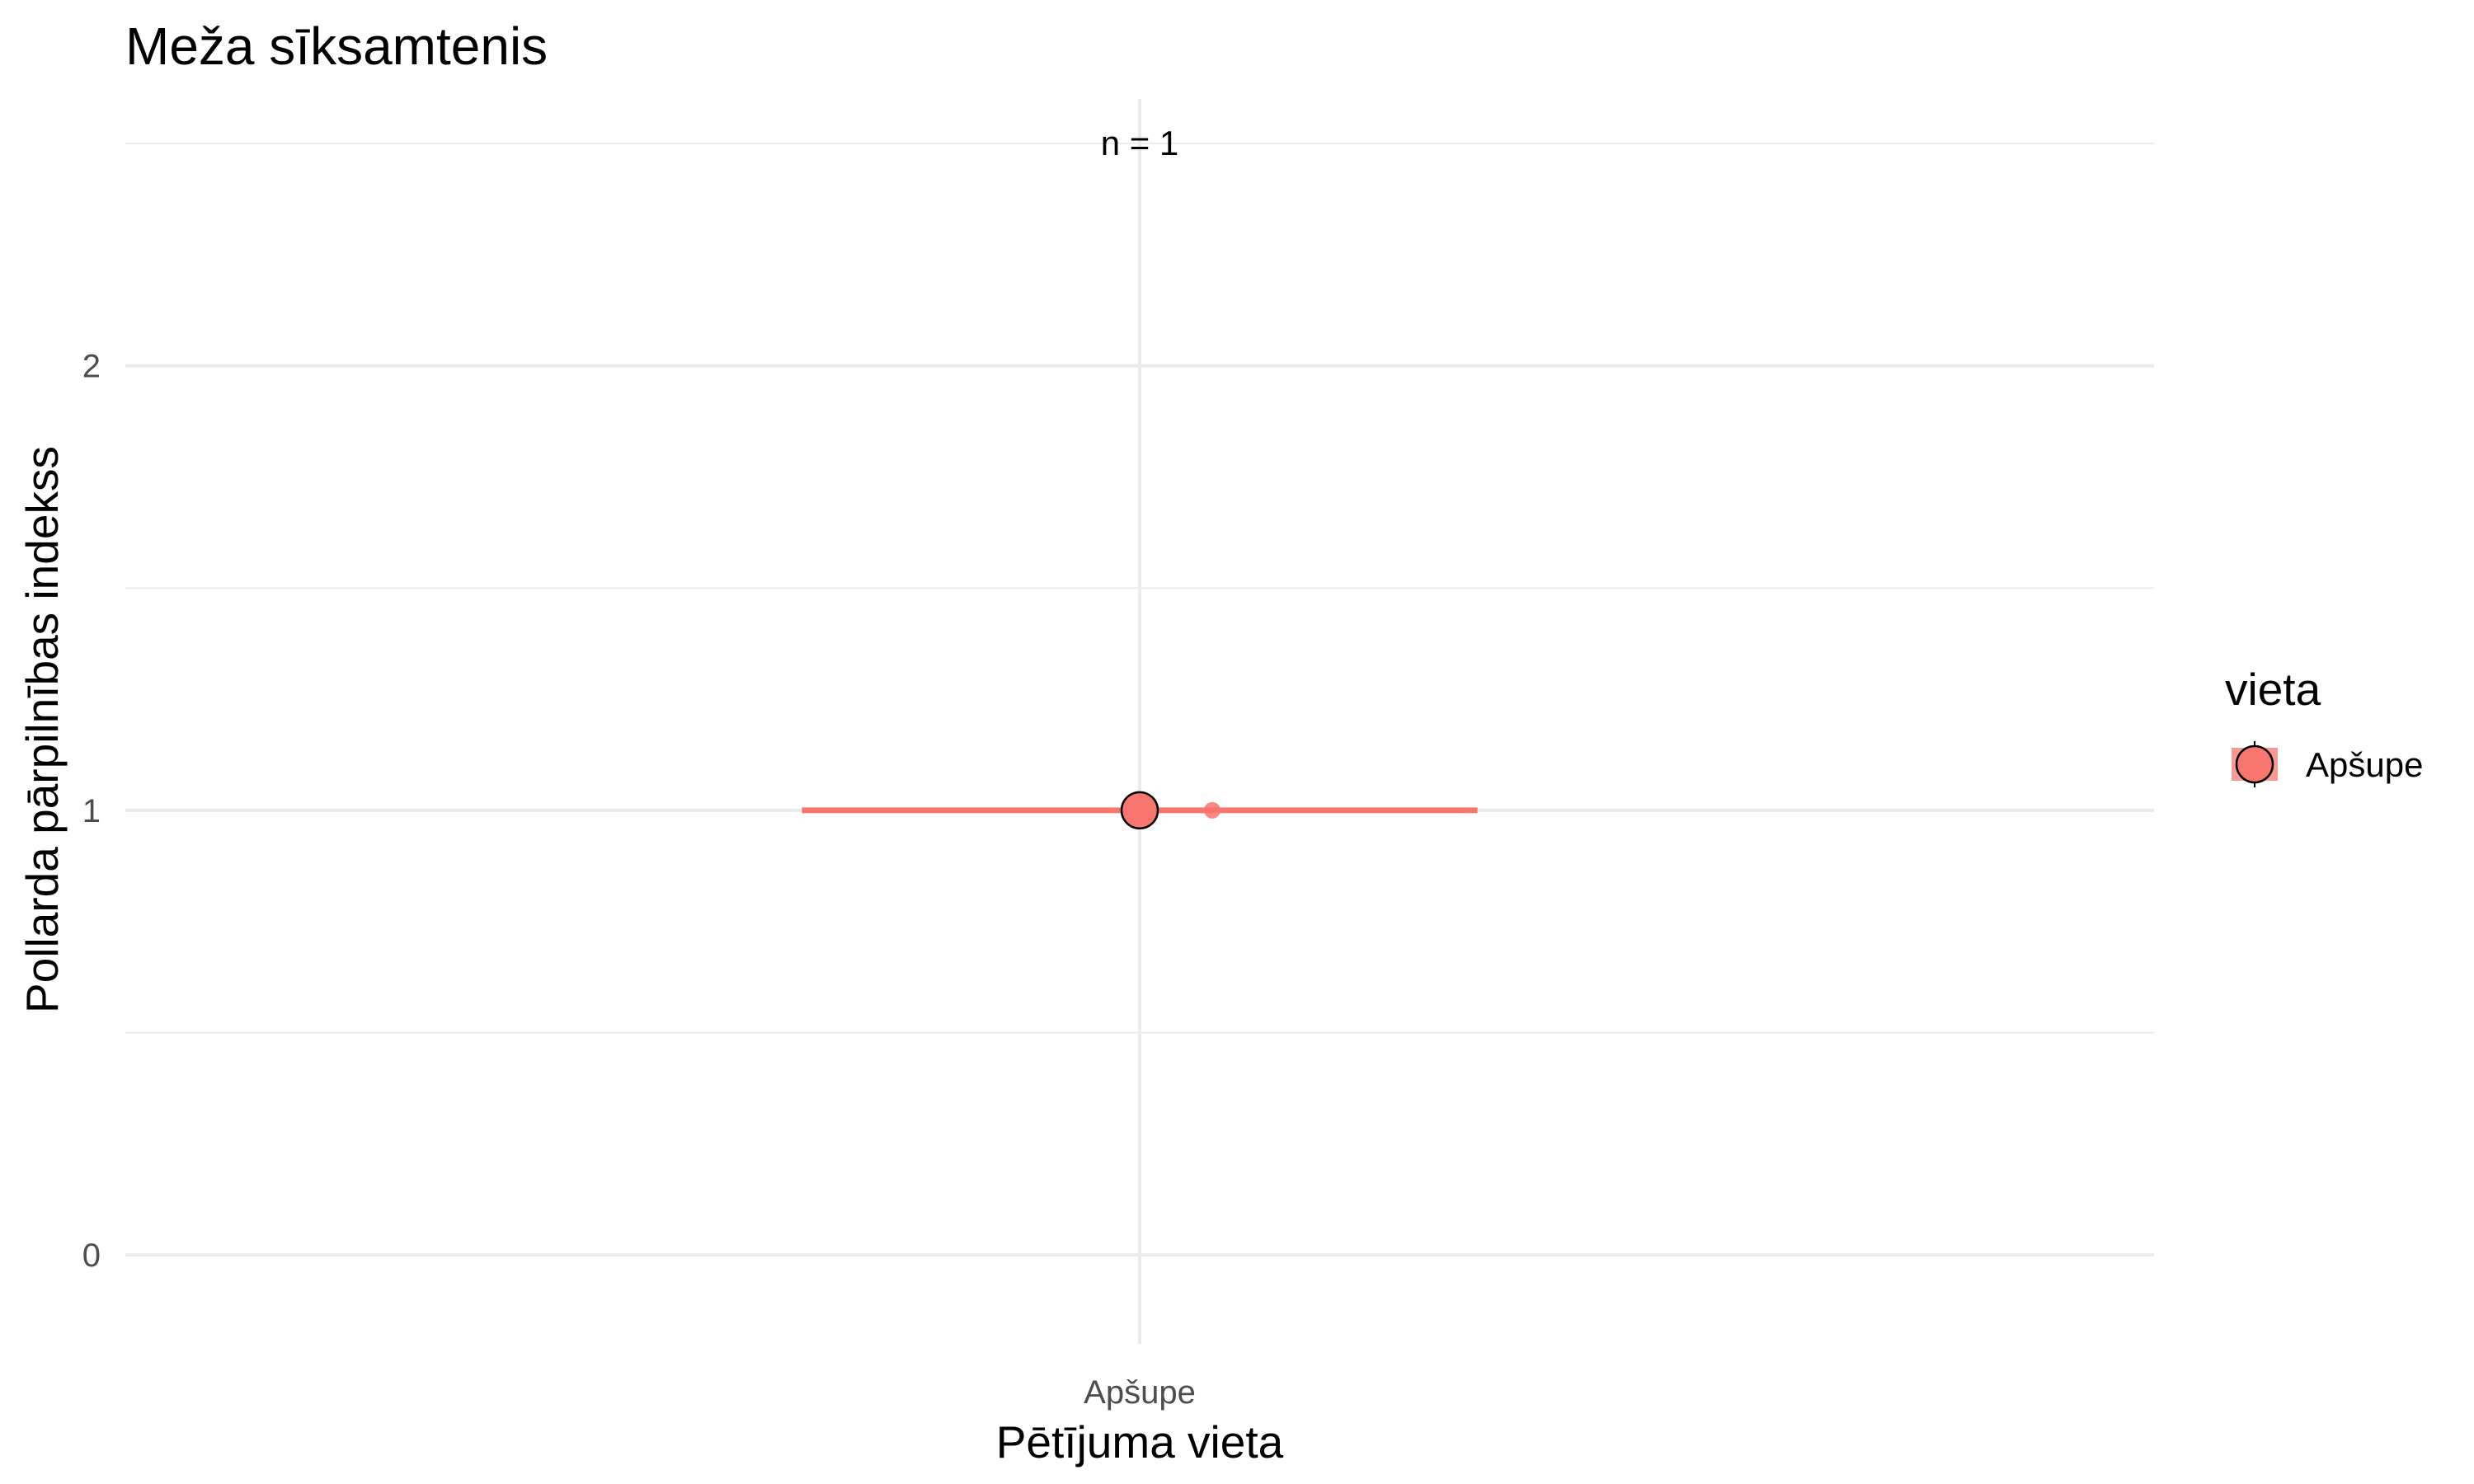 The image size is (2474, 1484). What do you see at coordinates (1139, 810) in the screenshot?
I see `mean-point` at bounding box center [1139, 810].